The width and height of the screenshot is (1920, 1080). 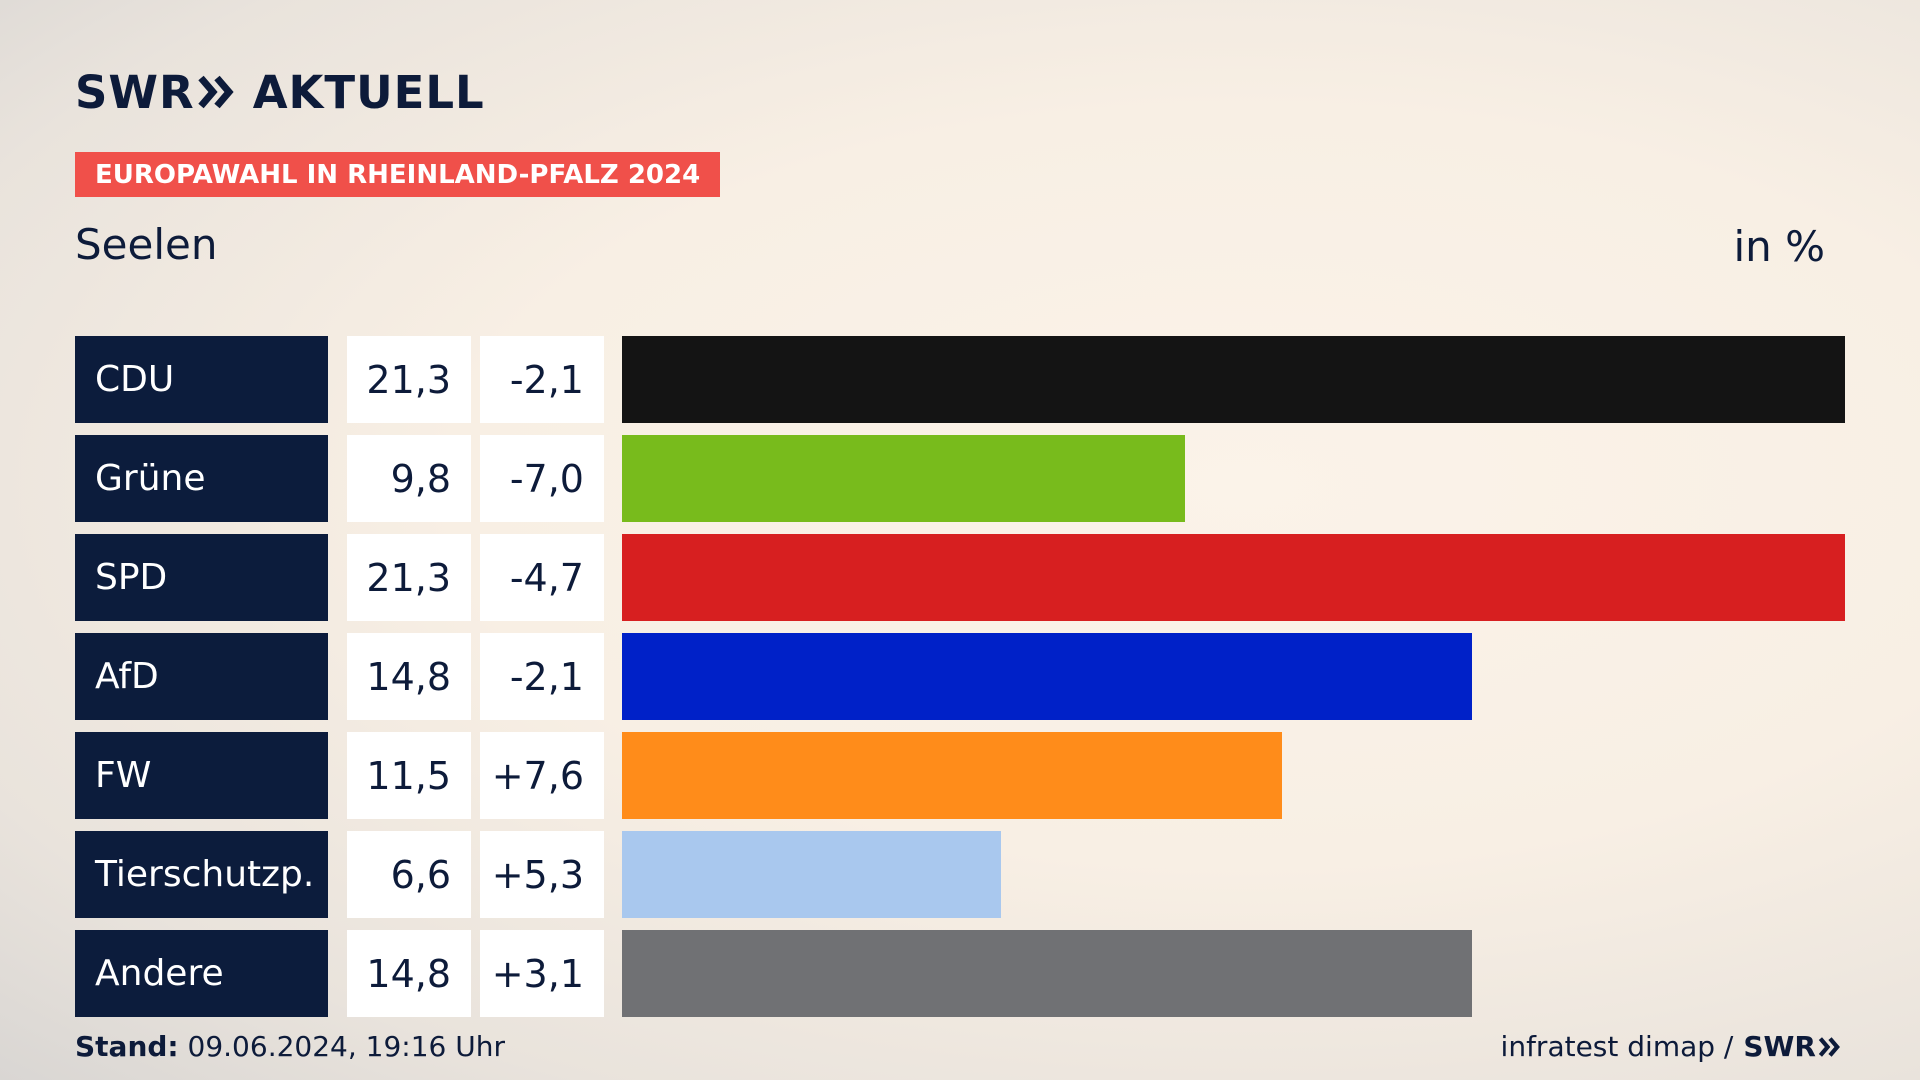 What do you see at coordinates (135, 92) in the screenshot?
I see `logo-swr-text: SWR` at bounding box center [135, 92].